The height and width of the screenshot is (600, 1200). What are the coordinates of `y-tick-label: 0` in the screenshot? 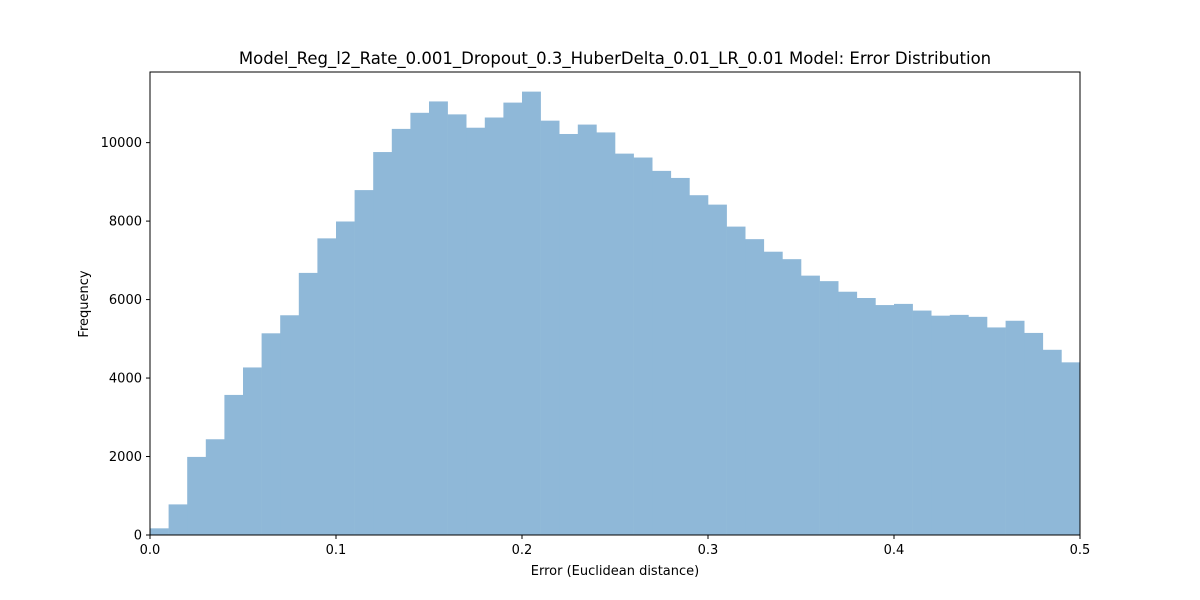 It's located at (138, 536).